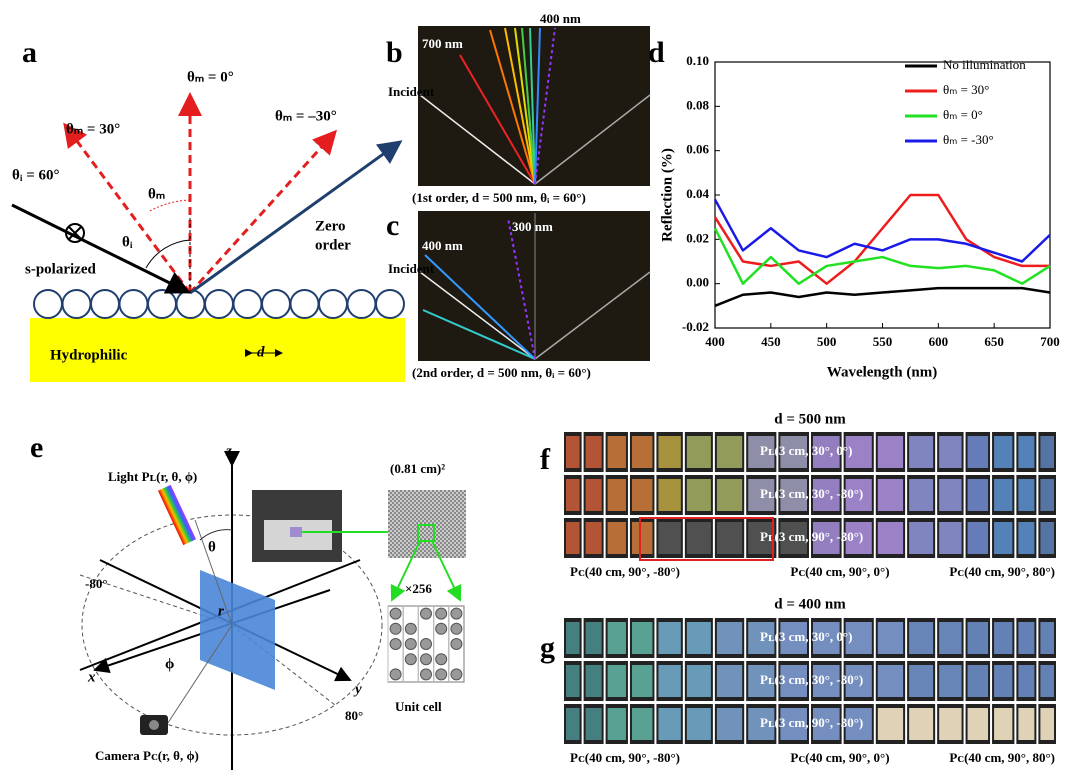  I want to click on label: θₘ, so click(156, 194).